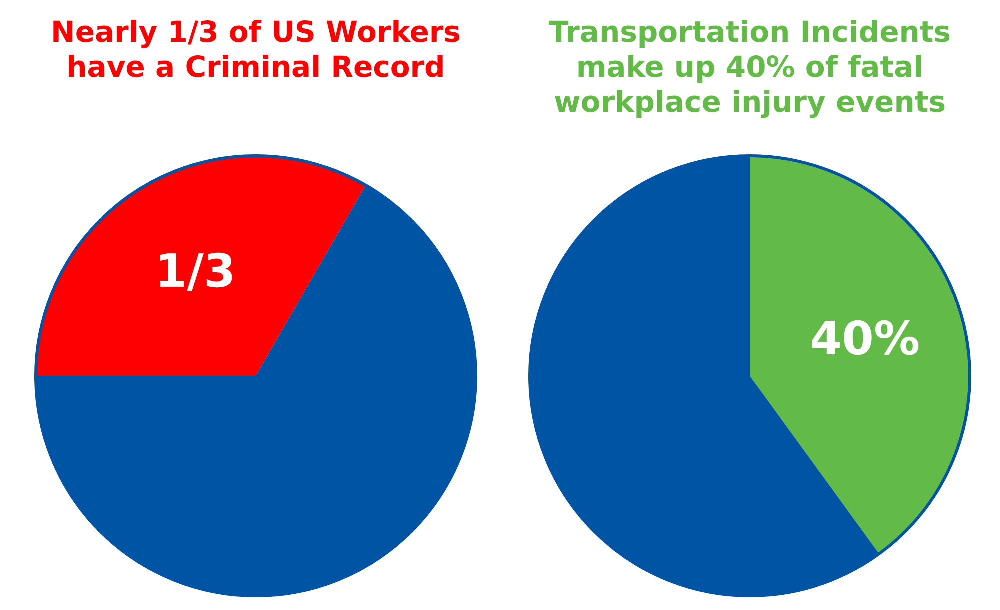  What do you see at coordinates (865, 339) in the screenshot?
I see `data-label: 40%` at bounding box center [865, 339].